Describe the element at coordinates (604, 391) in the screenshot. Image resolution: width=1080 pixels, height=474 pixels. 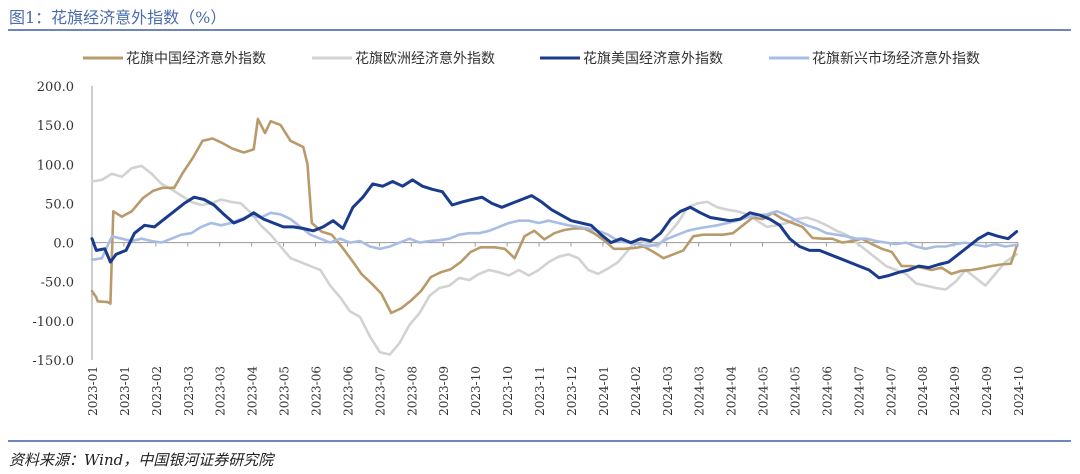
I see `x-tick-label: 2024-01` at that location.